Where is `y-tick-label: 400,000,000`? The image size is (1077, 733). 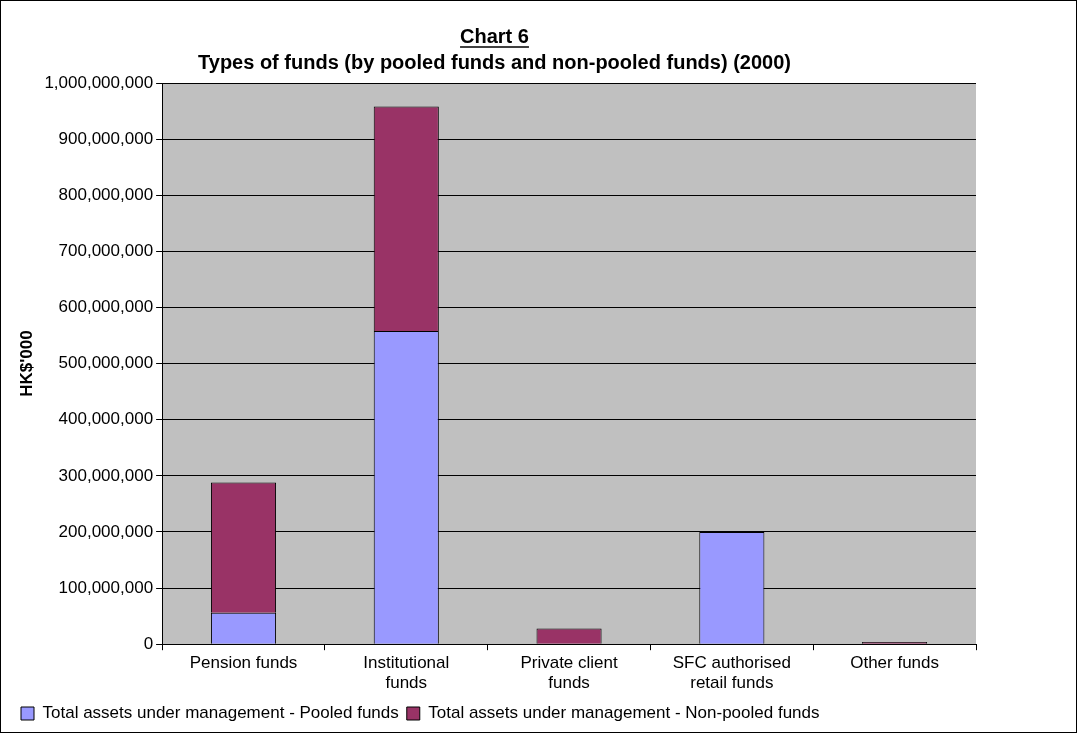
y-tick-label: 400,000,000 is located at coordinates (106, 419).